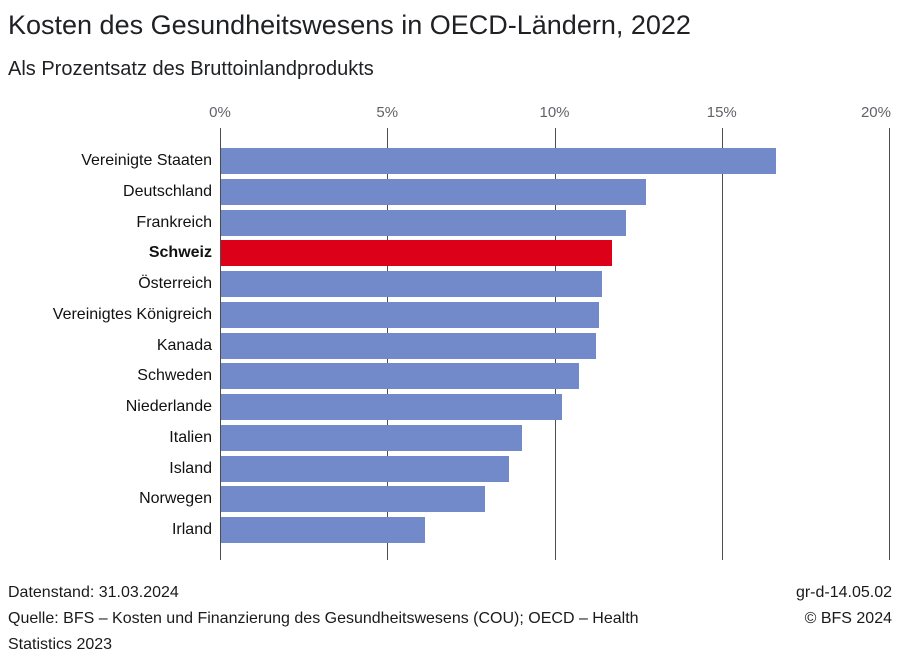 Image resolution: width=900 pixels, height=662 pixels. What do you see at coordinates (848, 618) in the screenshot?
I see `copyright: © BFS 2024` at bounding box center [848, 618].